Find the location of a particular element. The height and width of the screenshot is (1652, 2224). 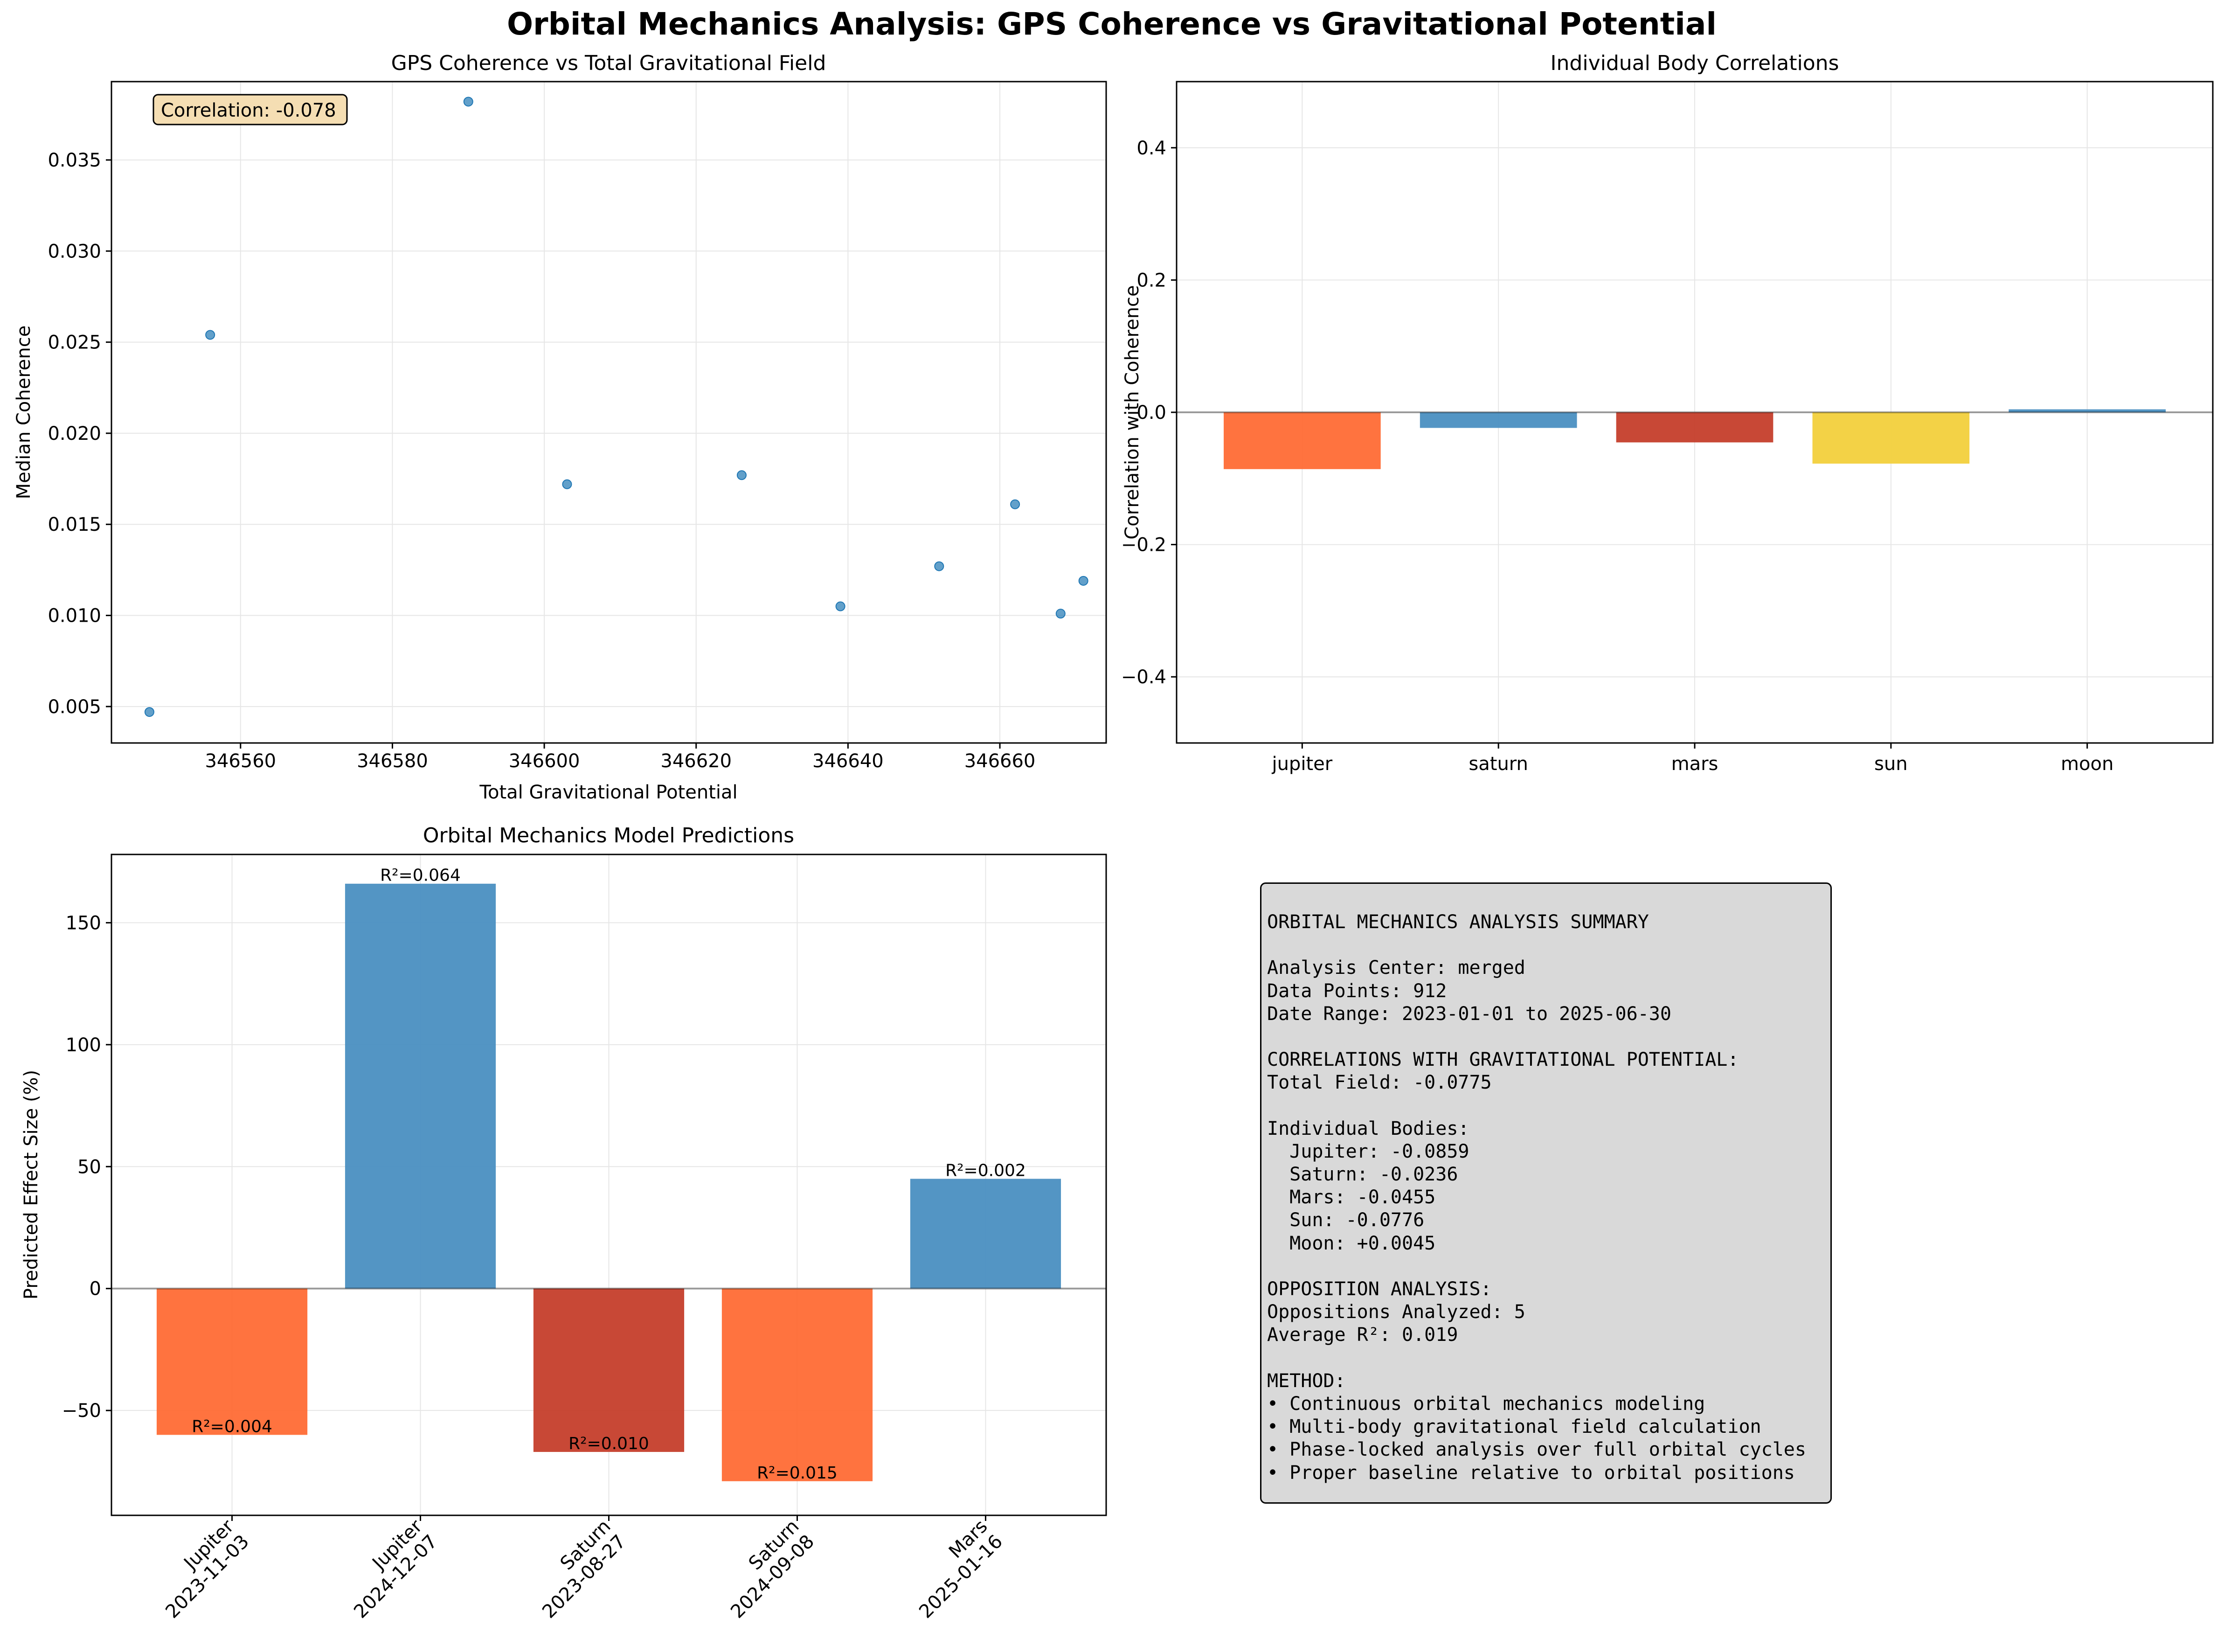

summary-line: Date Range: 2023-01-01 to 2025-06-30 is located at coordinates (1469, 1014).